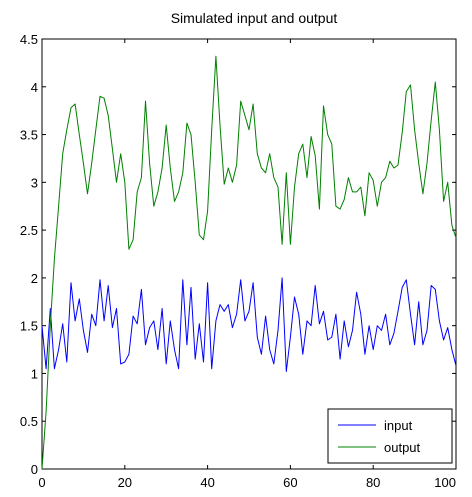  Describe the element at coordinates (34, 87) in the screenshot. I see `y-tick-label: 4` at that location.